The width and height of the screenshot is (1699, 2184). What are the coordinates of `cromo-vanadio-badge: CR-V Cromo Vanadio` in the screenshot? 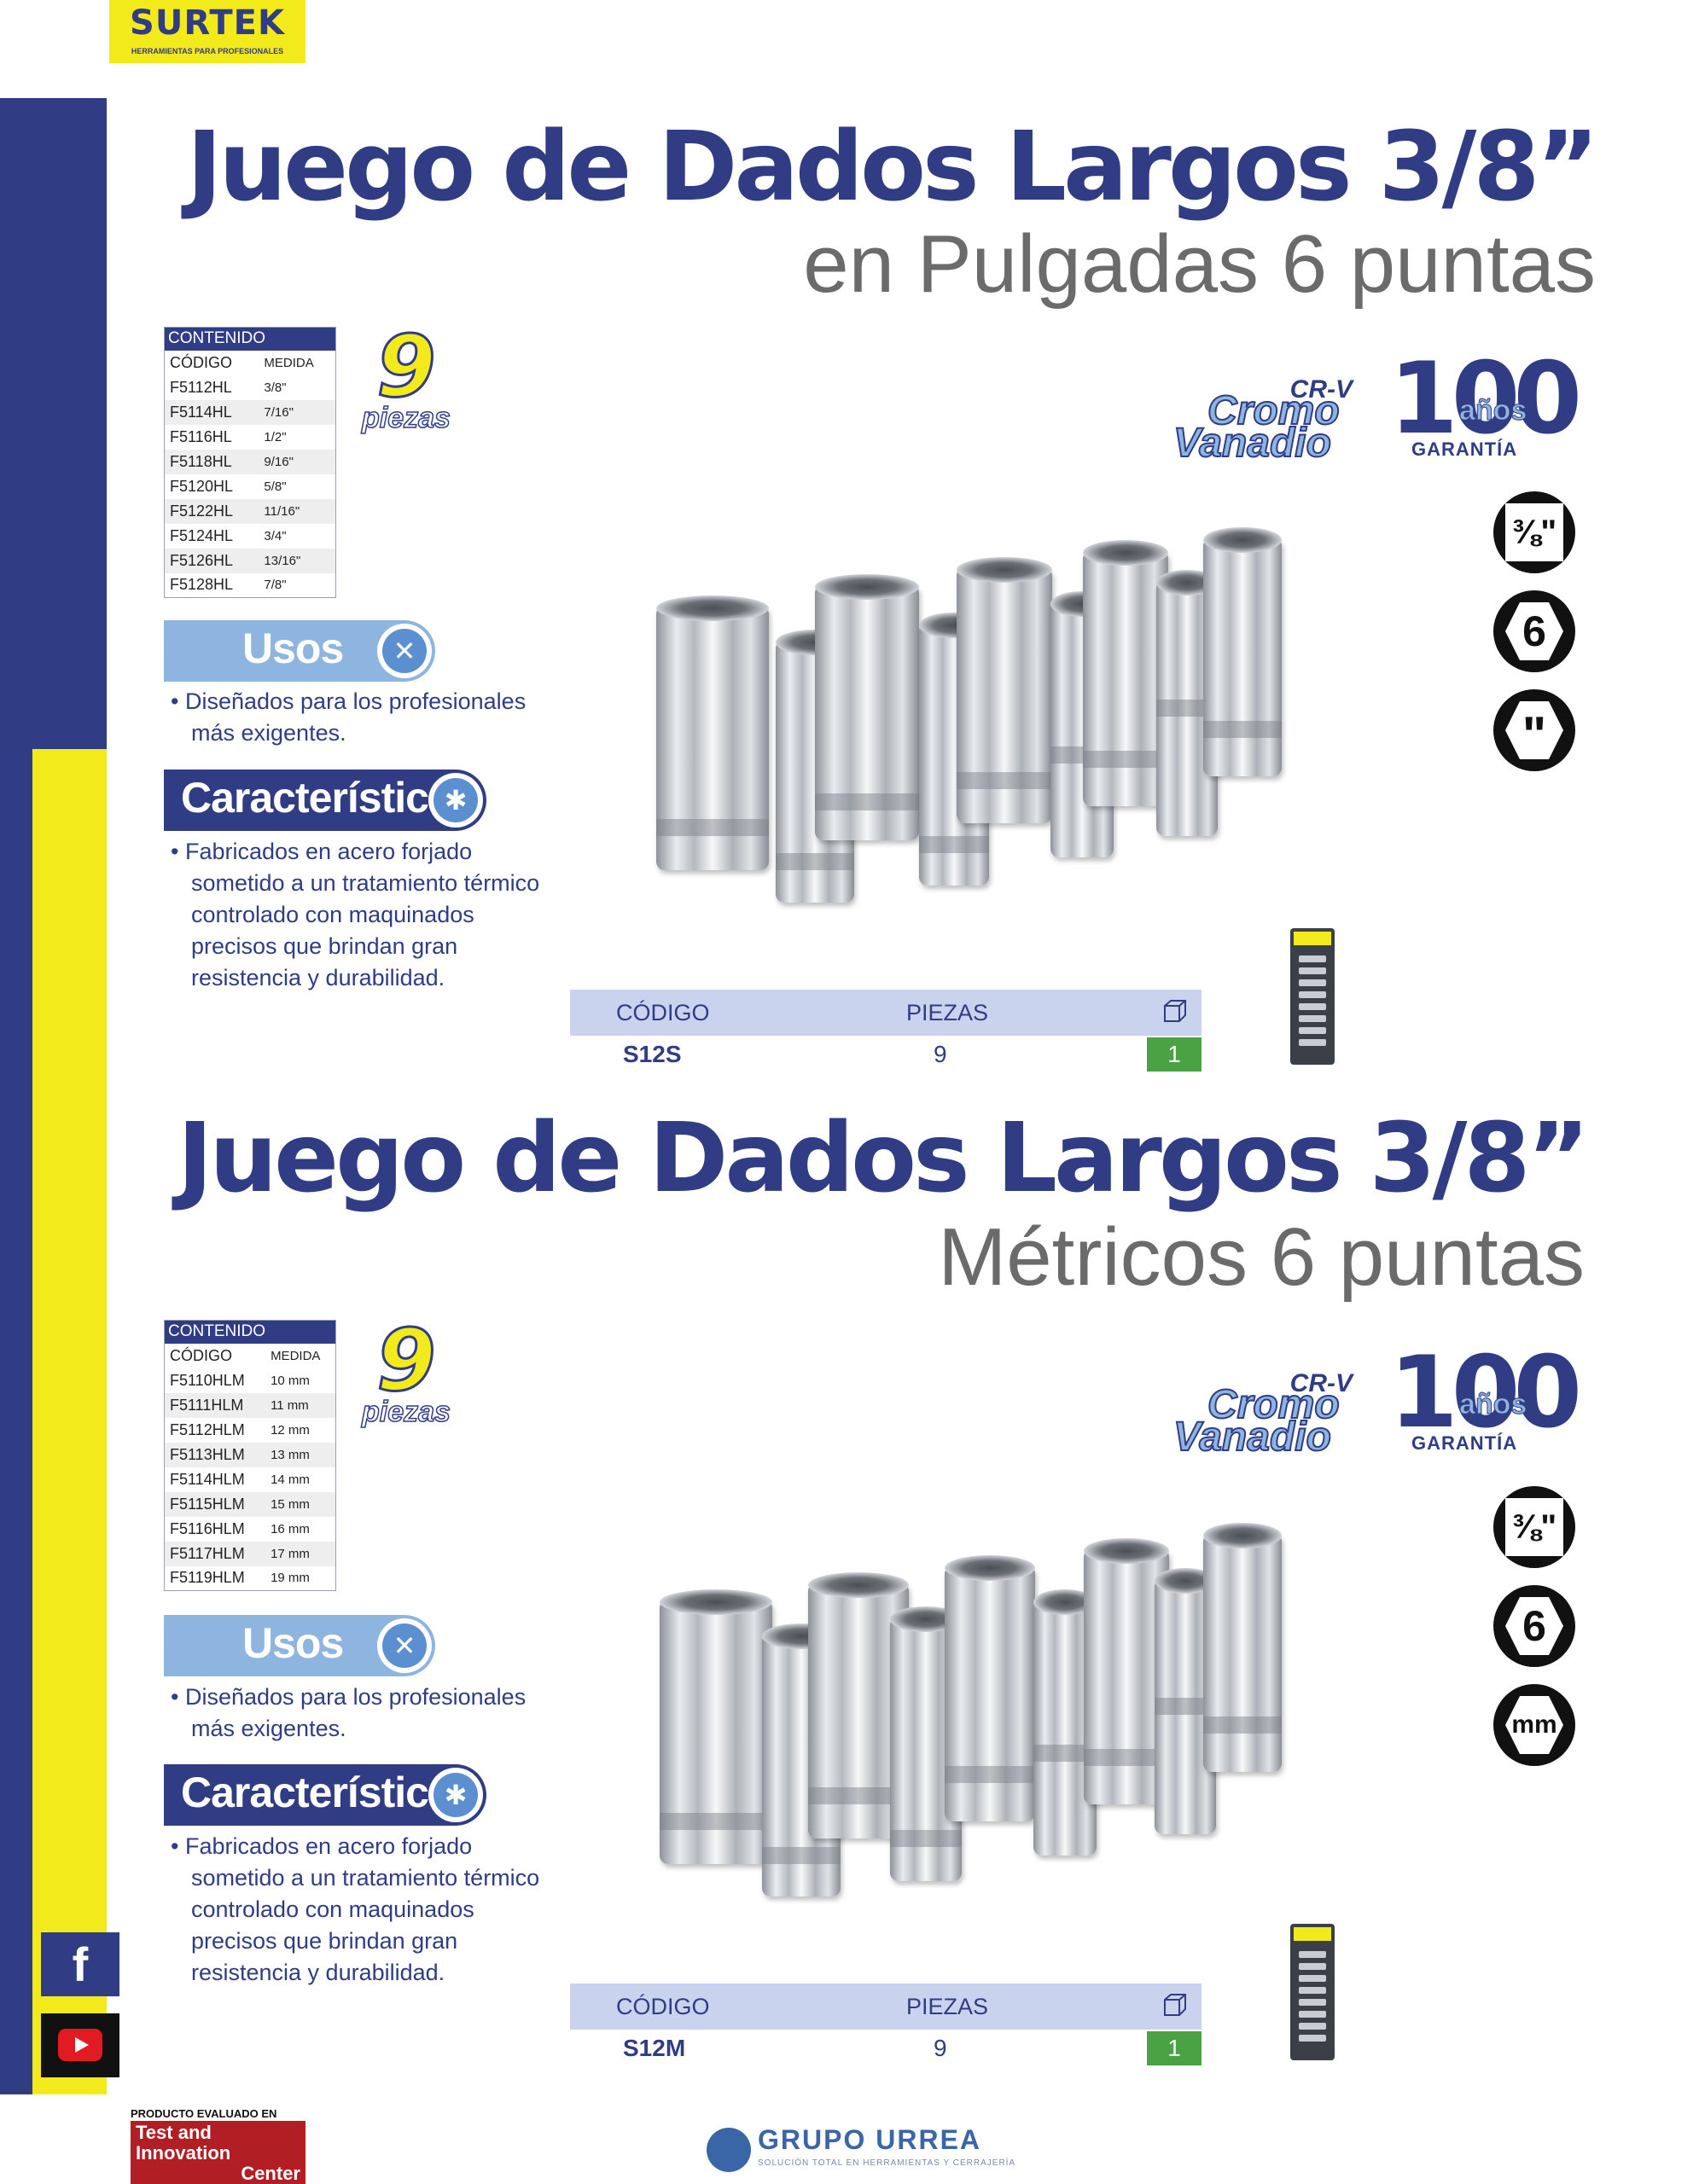 It's located at (1262, 422).